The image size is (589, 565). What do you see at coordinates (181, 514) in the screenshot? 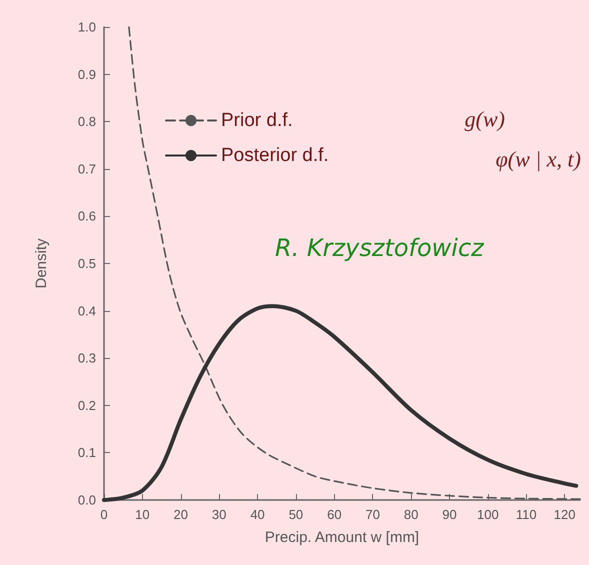
I see `x-tick-label: 20` at bounding box center [181, 514].